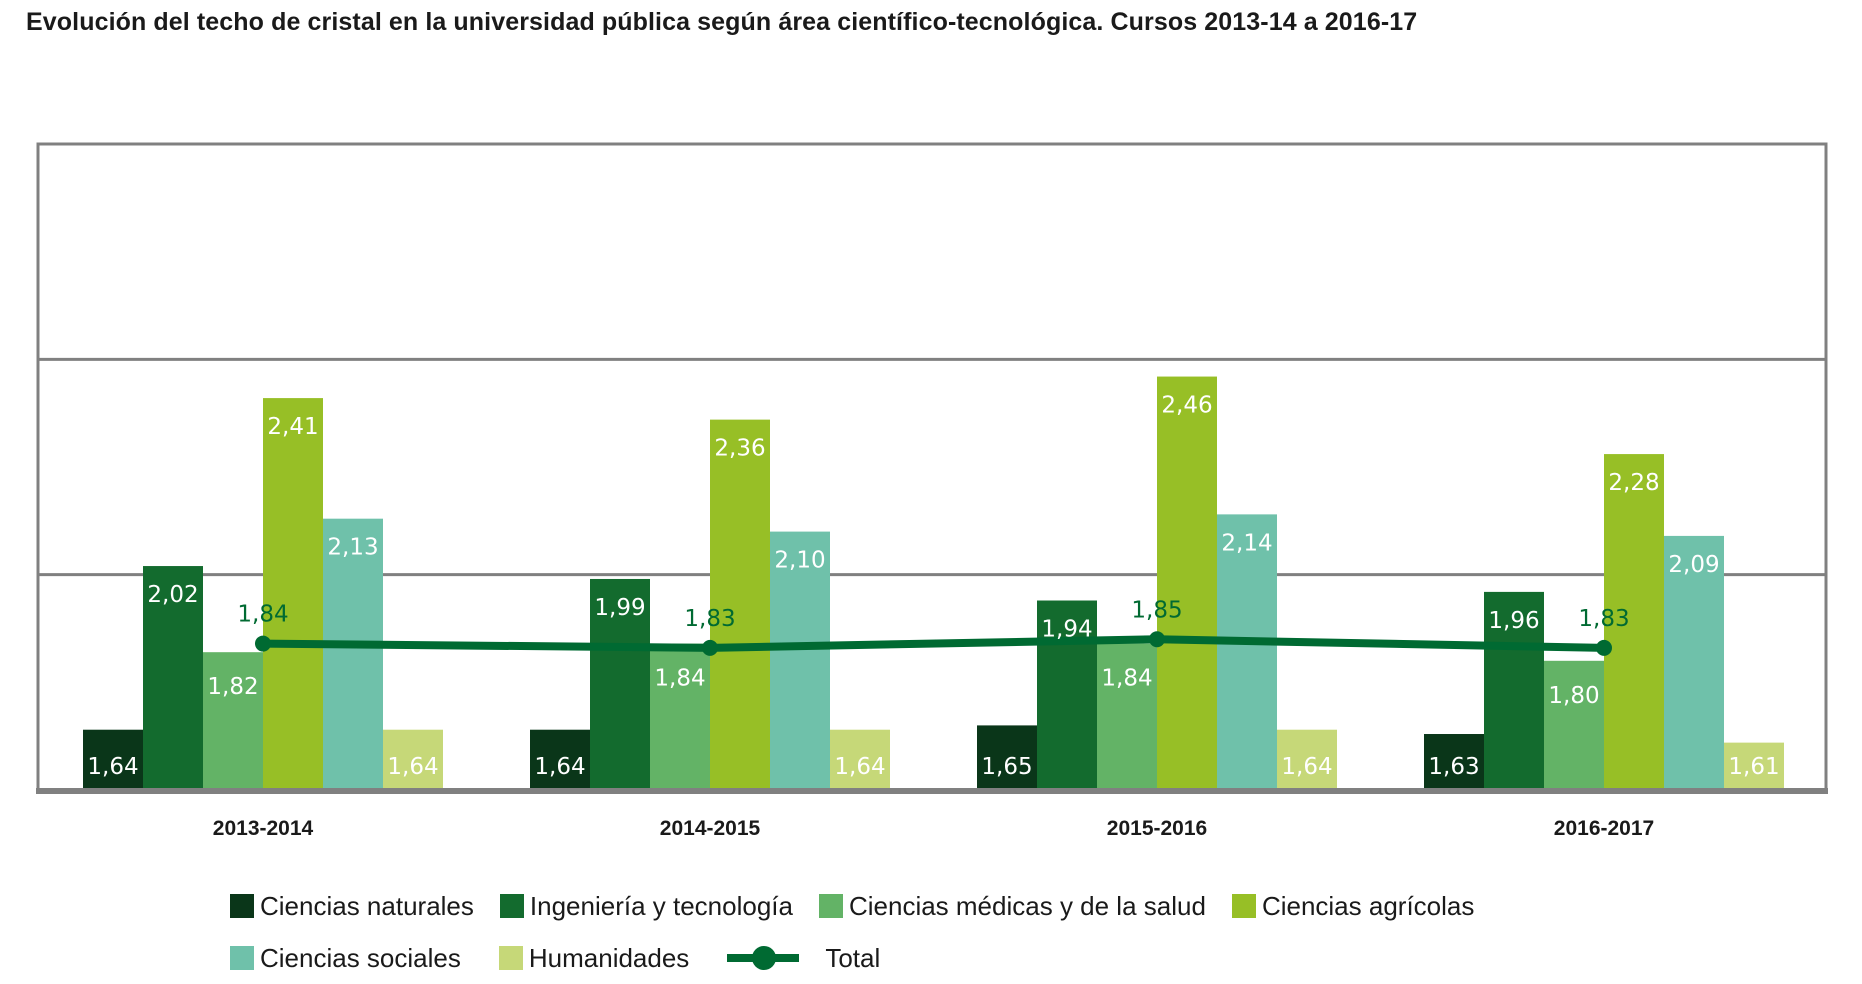 The width and height of the screenshot is (1862, 984). I want to click on total-line-layer, so click(933, 643).